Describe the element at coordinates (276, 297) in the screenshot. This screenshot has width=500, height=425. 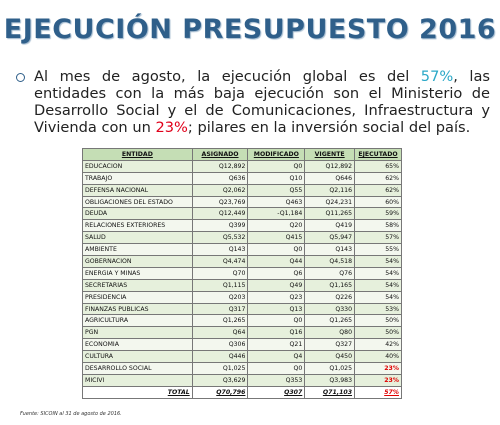
I see `table-cell: Q23` at that location.